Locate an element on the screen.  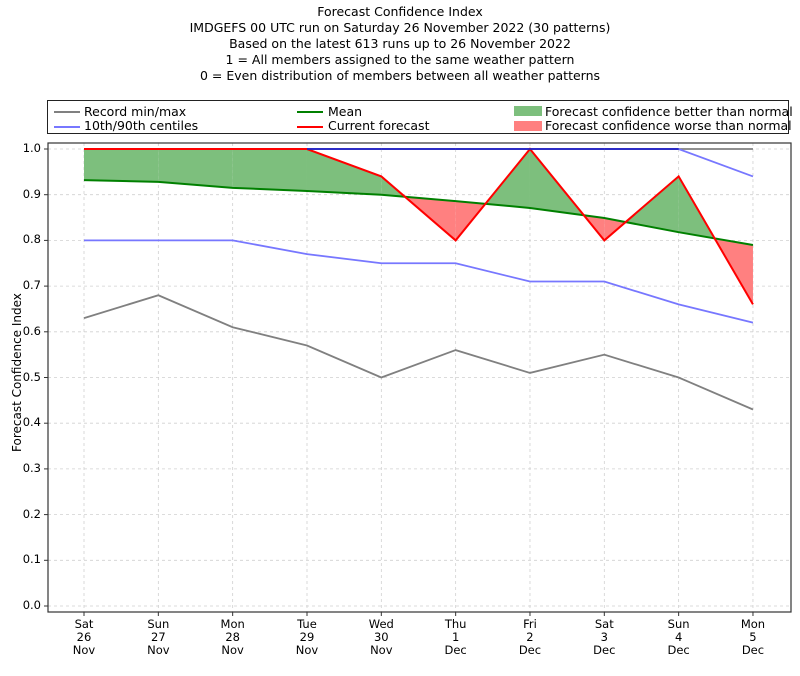
y-tick-label: 0.9 is located at coordinates (31, 193).